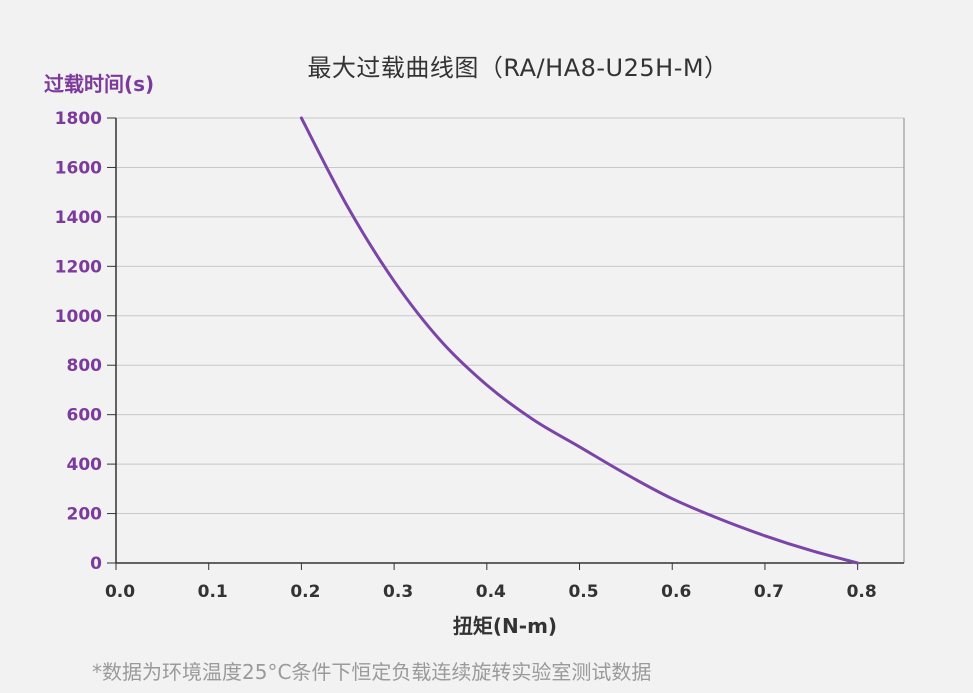  What do you see at coordinates (99, 84) in the screenshot?
I see `y-axis-label: 过载时间(s)` at bounding box center [99, 84].